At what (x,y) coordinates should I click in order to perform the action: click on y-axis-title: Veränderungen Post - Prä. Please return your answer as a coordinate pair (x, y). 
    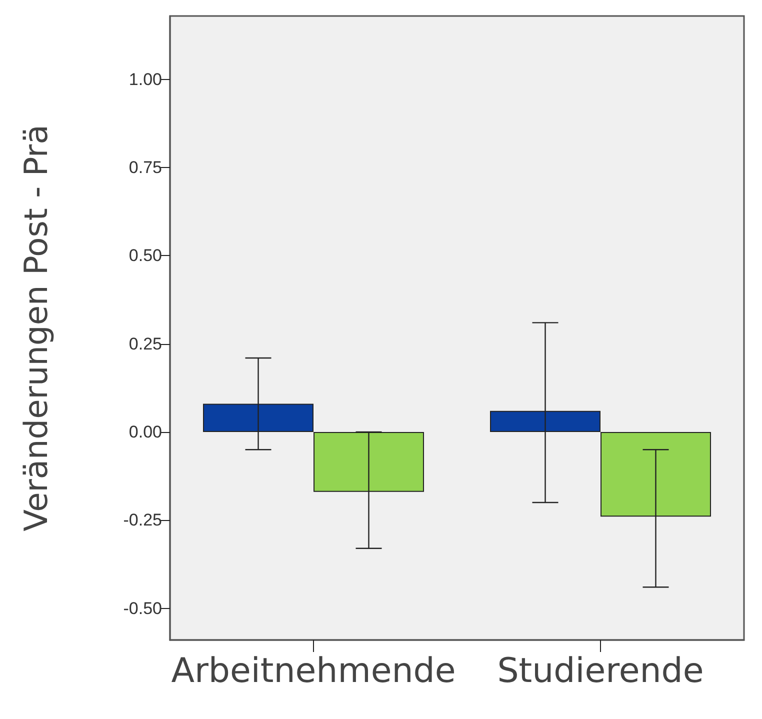
    Looking at the image, I should click on (36, 328).